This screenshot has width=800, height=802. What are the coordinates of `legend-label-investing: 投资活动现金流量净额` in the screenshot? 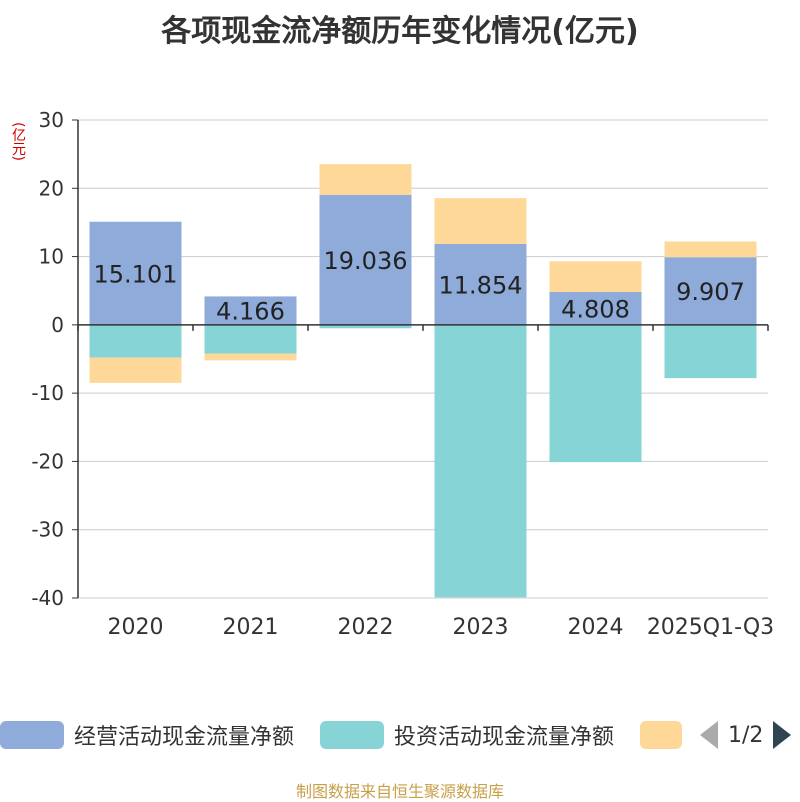 It's located at (504, 737).